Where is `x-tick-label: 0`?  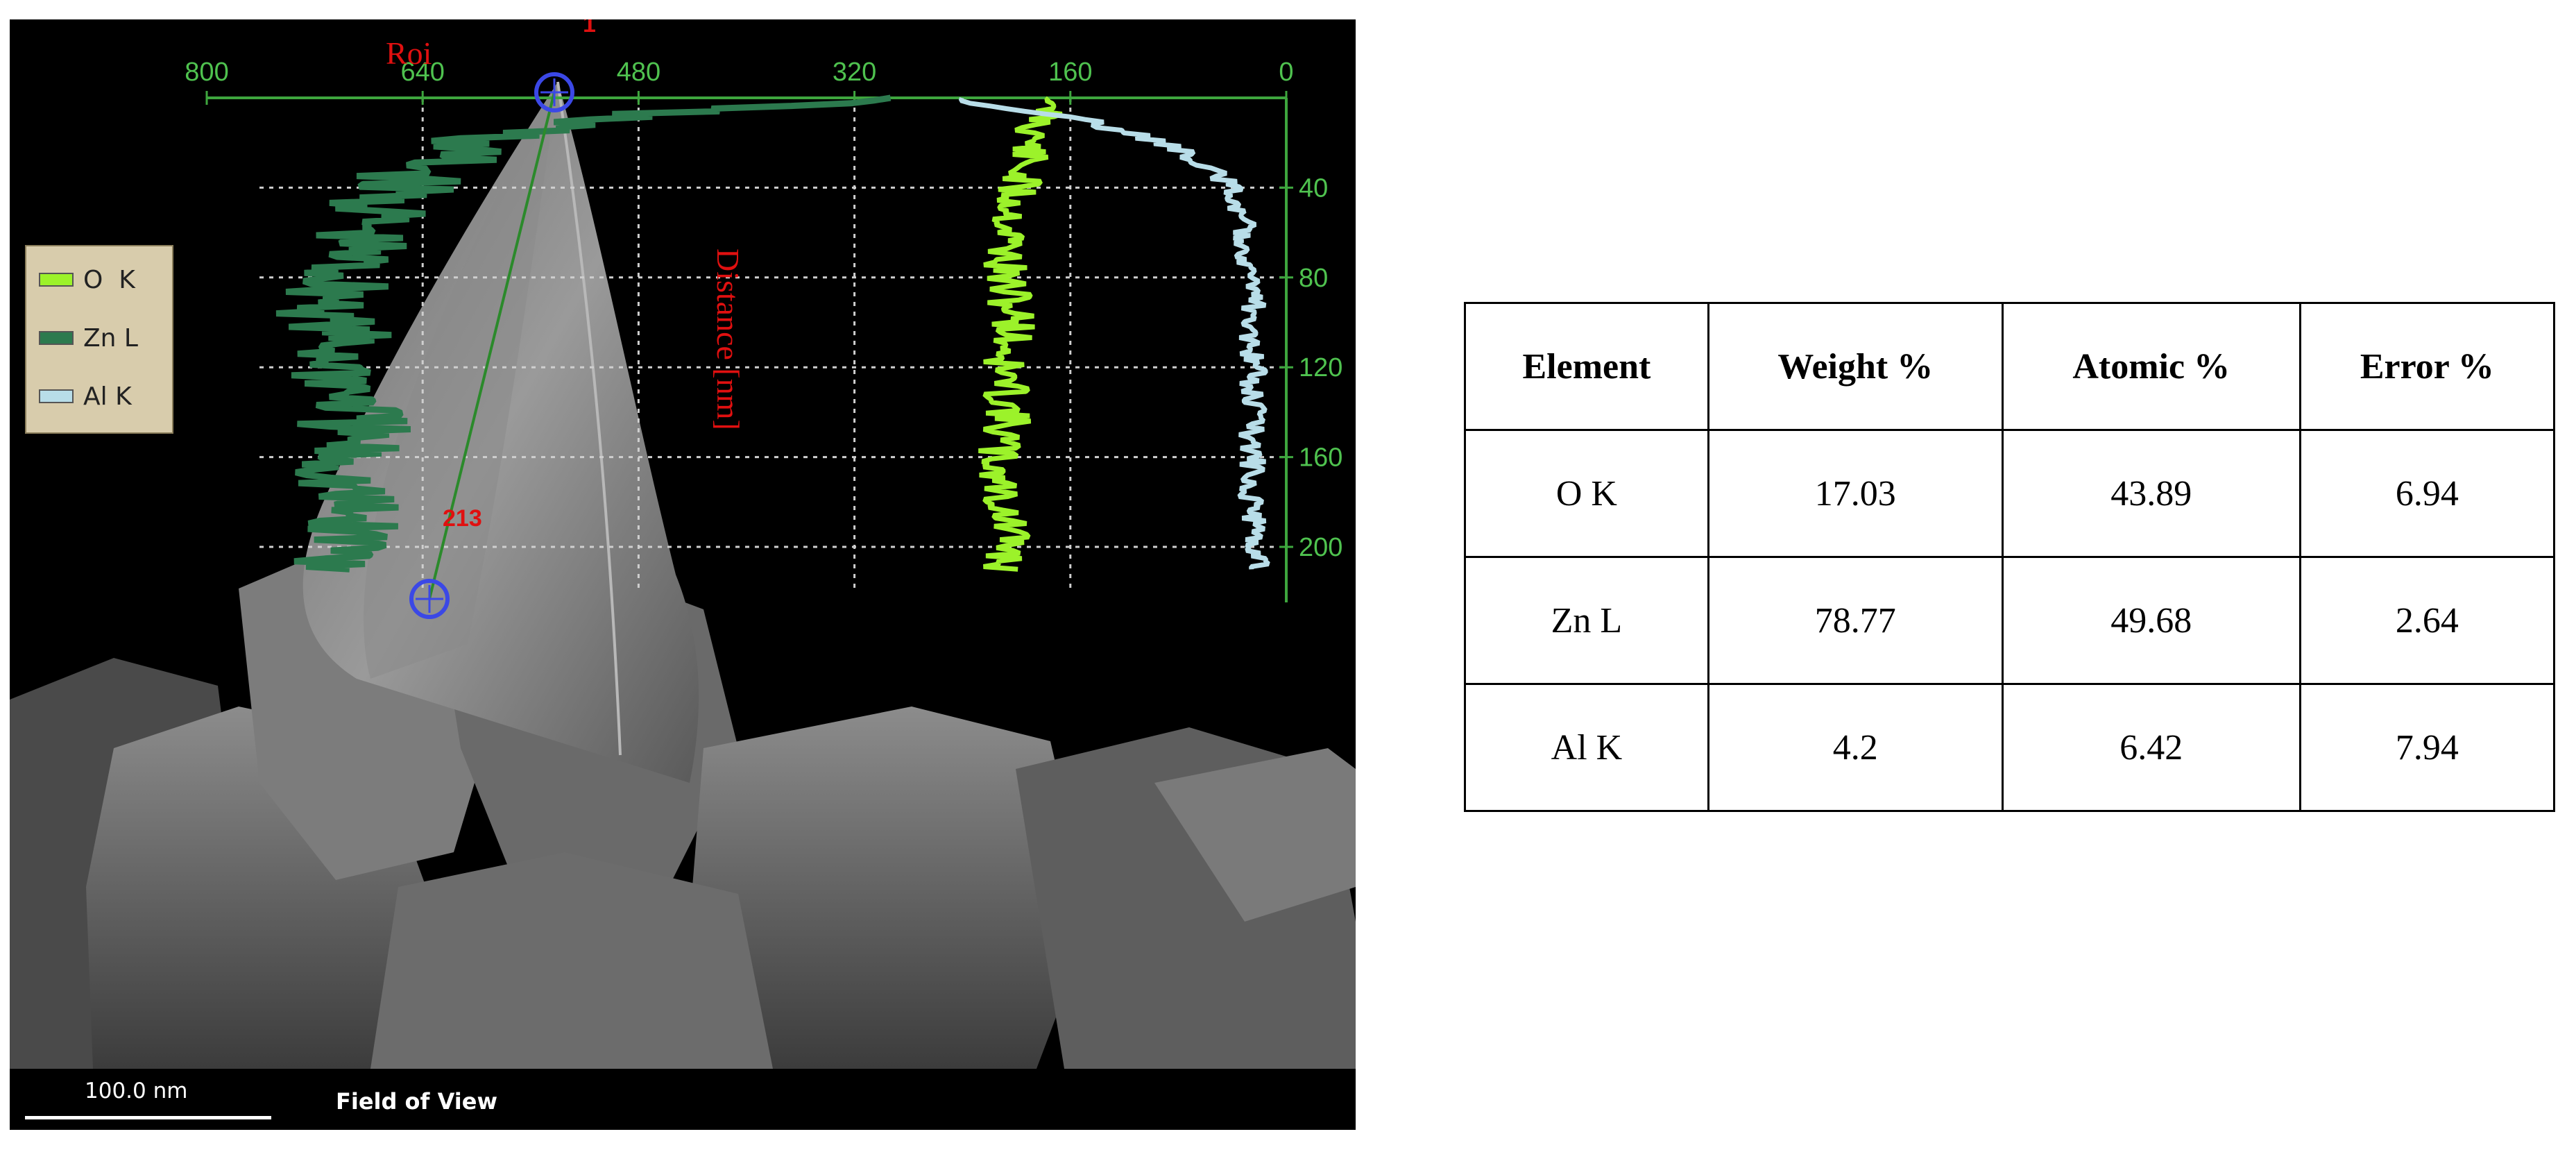 x-tick-label: 0 is located at coordinates (1286, 72).